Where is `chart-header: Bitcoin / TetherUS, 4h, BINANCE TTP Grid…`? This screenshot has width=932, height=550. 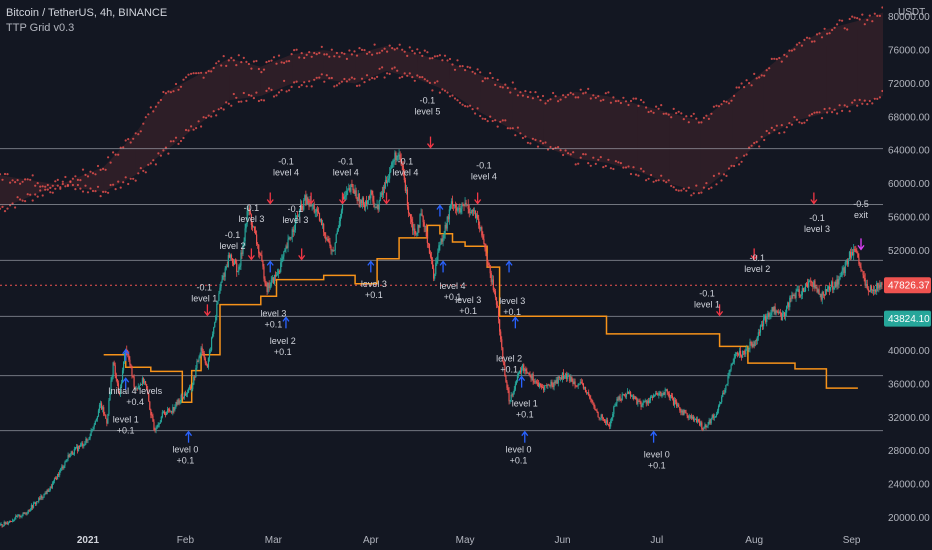 chart-header: Bitcoin / TetherUS, 4h, BINANCE TTP Grid… is located at coordinates (86, 20).